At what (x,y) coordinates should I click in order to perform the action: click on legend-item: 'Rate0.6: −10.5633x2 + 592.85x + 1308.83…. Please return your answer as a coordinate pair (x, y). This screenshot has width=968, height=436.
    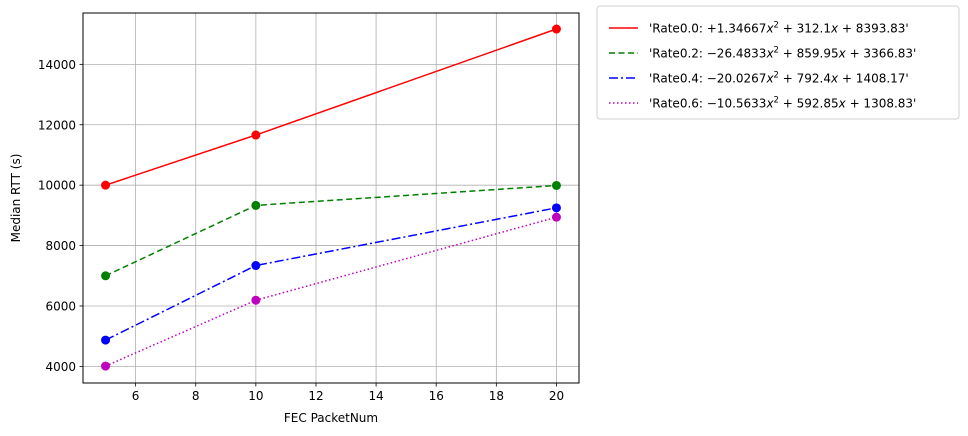
    Looking at the image, I should click on (762, 103).